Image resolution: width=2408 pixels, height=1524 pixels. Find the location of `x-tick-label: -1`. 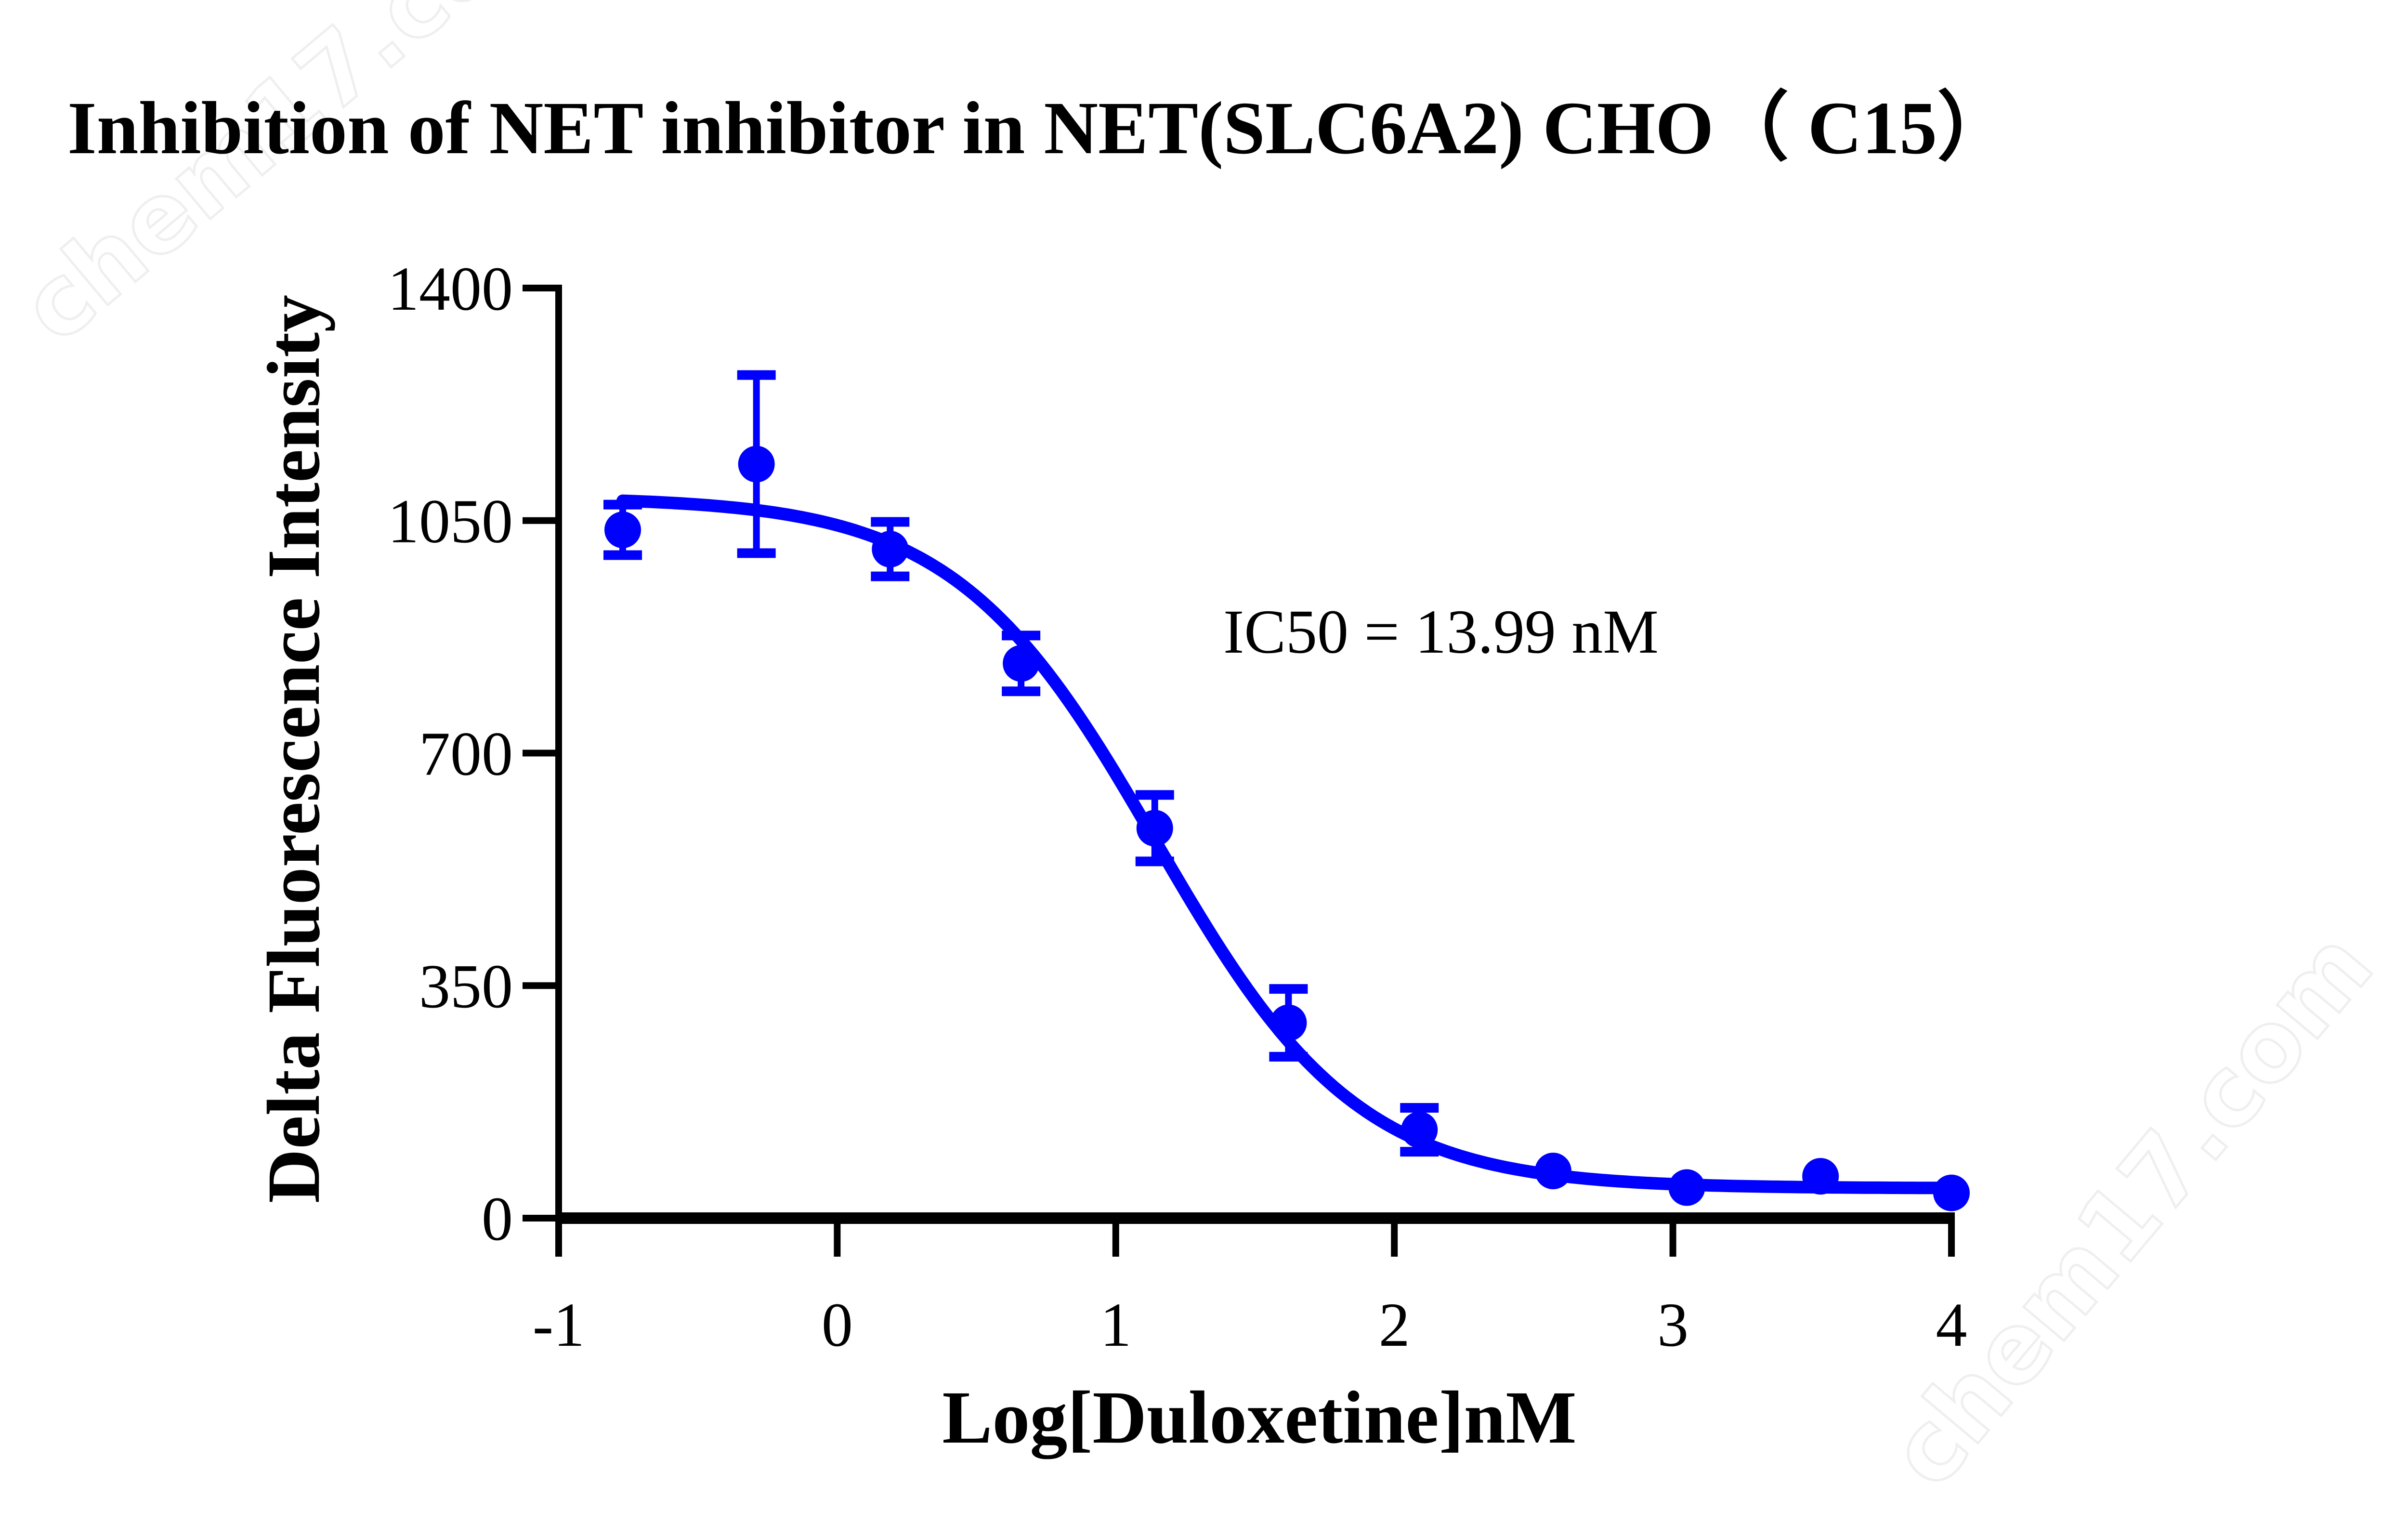

x-tick-label: -1 is located at coordinates (559, 1325).